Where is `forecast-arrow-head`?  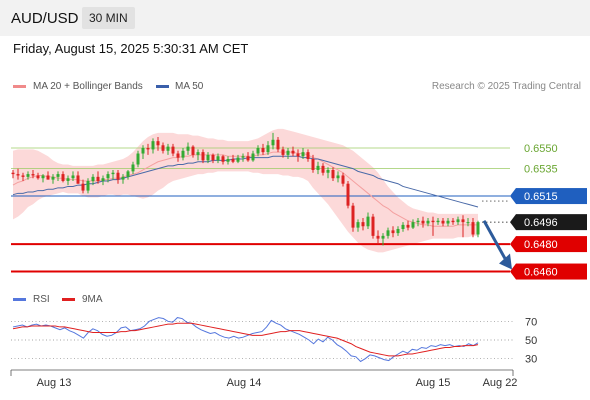 forecast-arrow-head is located at coordinates (505, 261).